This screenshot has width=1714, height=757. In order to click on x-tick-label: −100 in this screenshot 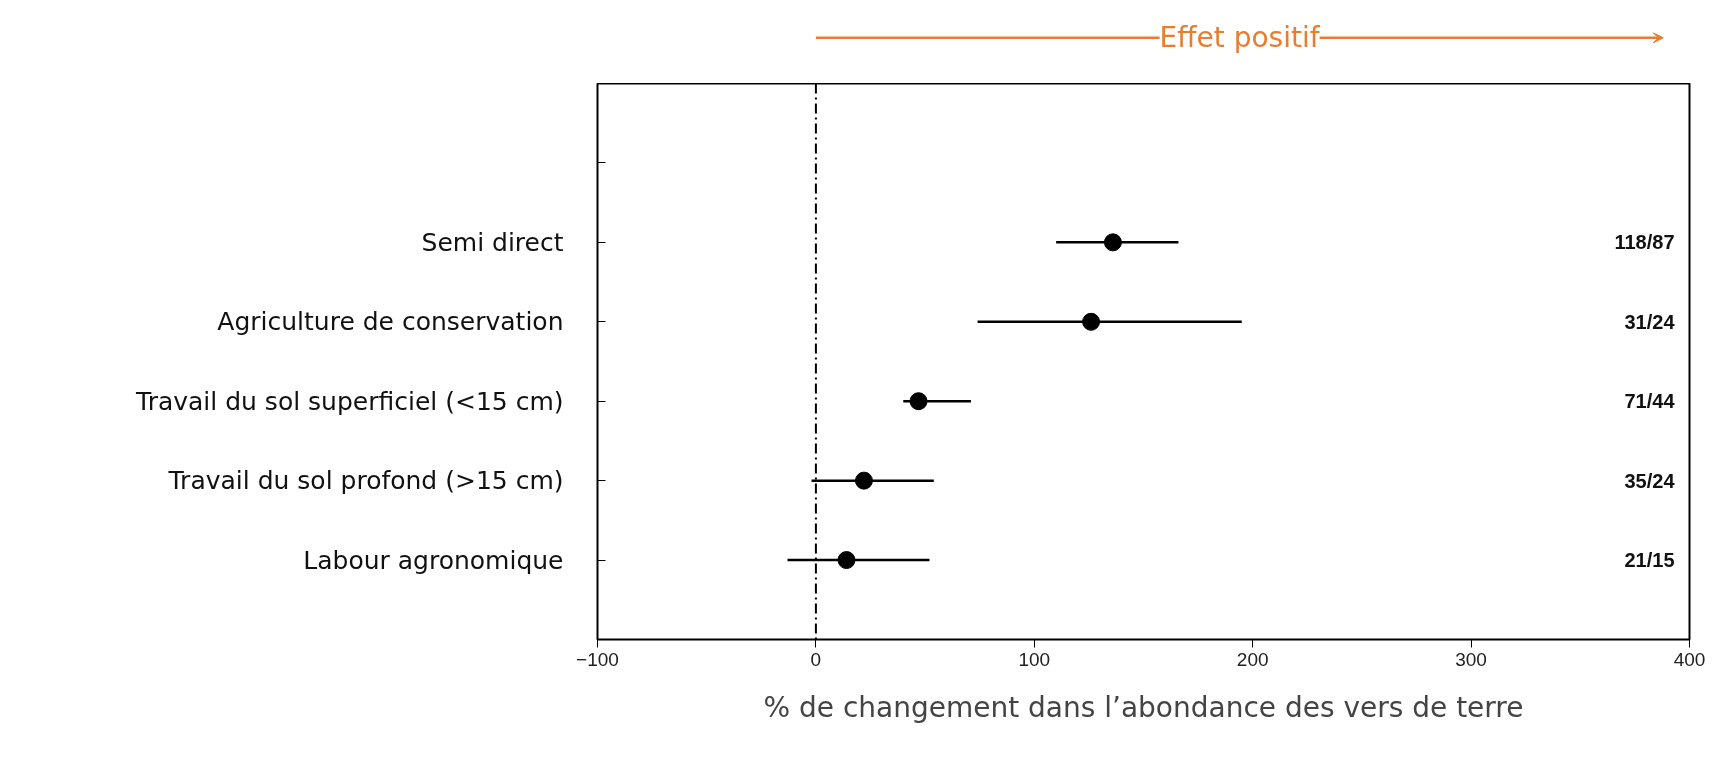, I will do `click(597, 659)`.